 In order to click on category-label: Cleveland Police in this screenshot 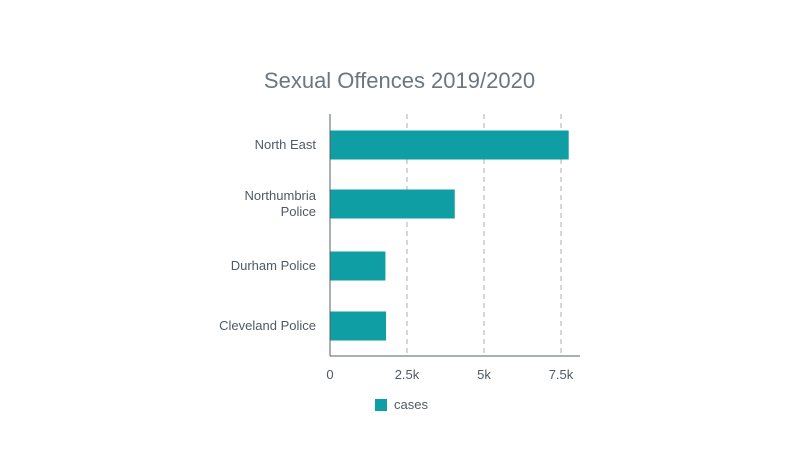, I will do `click(267, 325)`.